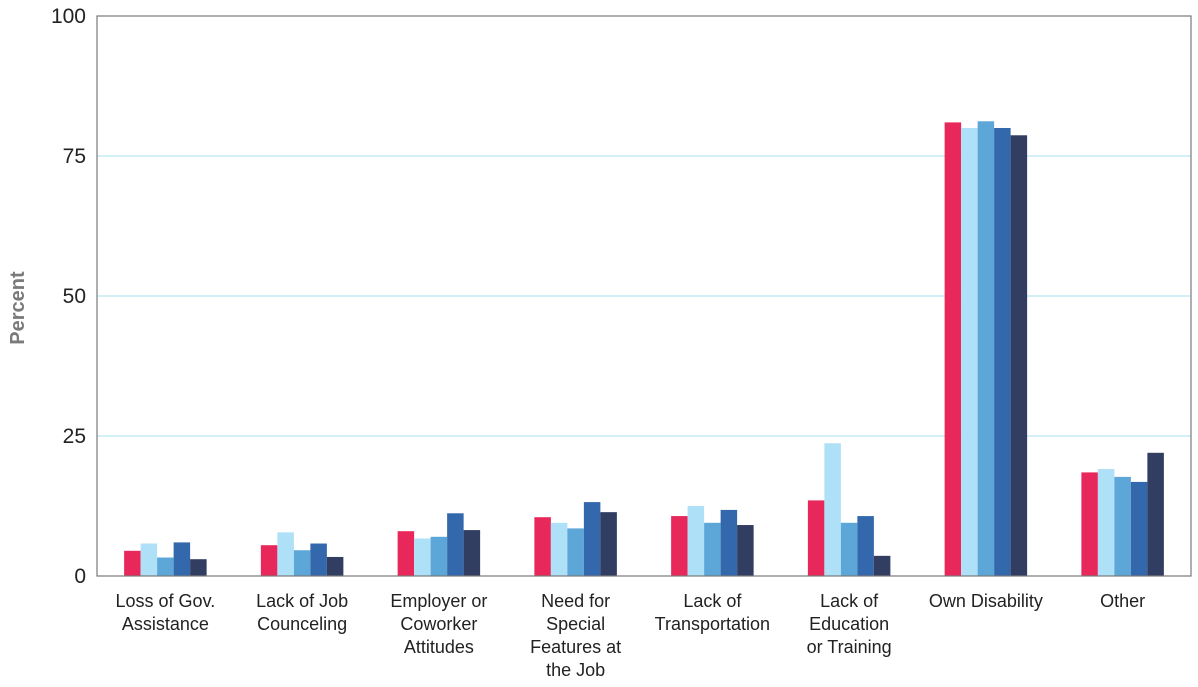 This screenshot has height=687, width=1198. Describe the element at coordinates (953, 349) in the screenshot. I see `bar-cat7-series1` at that location.